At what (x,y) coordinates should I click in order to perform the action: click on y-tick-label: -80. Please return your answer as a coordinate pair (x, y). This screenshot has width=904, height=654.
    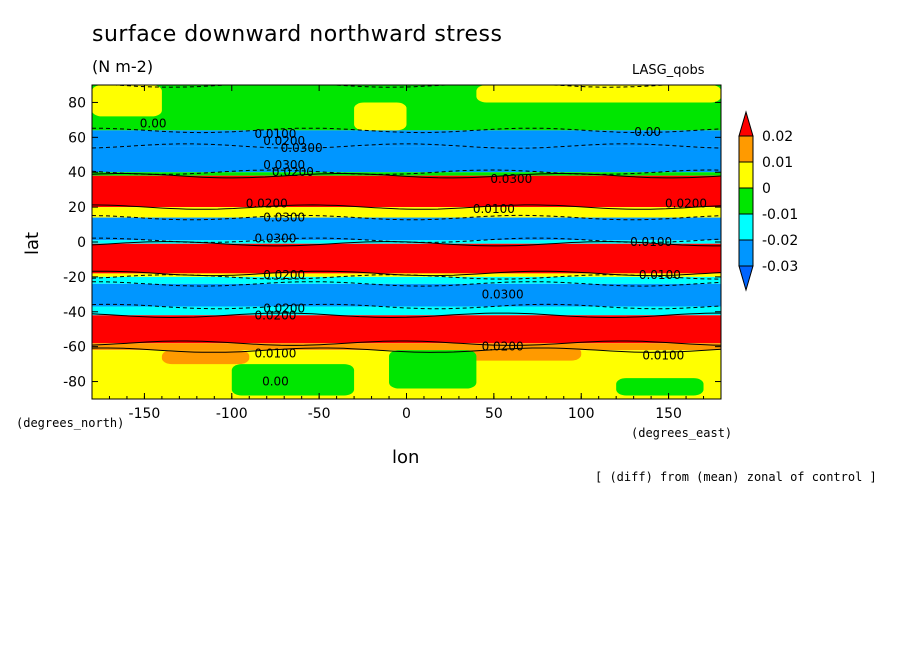
    Looking at the image, I should click on (74, 383).